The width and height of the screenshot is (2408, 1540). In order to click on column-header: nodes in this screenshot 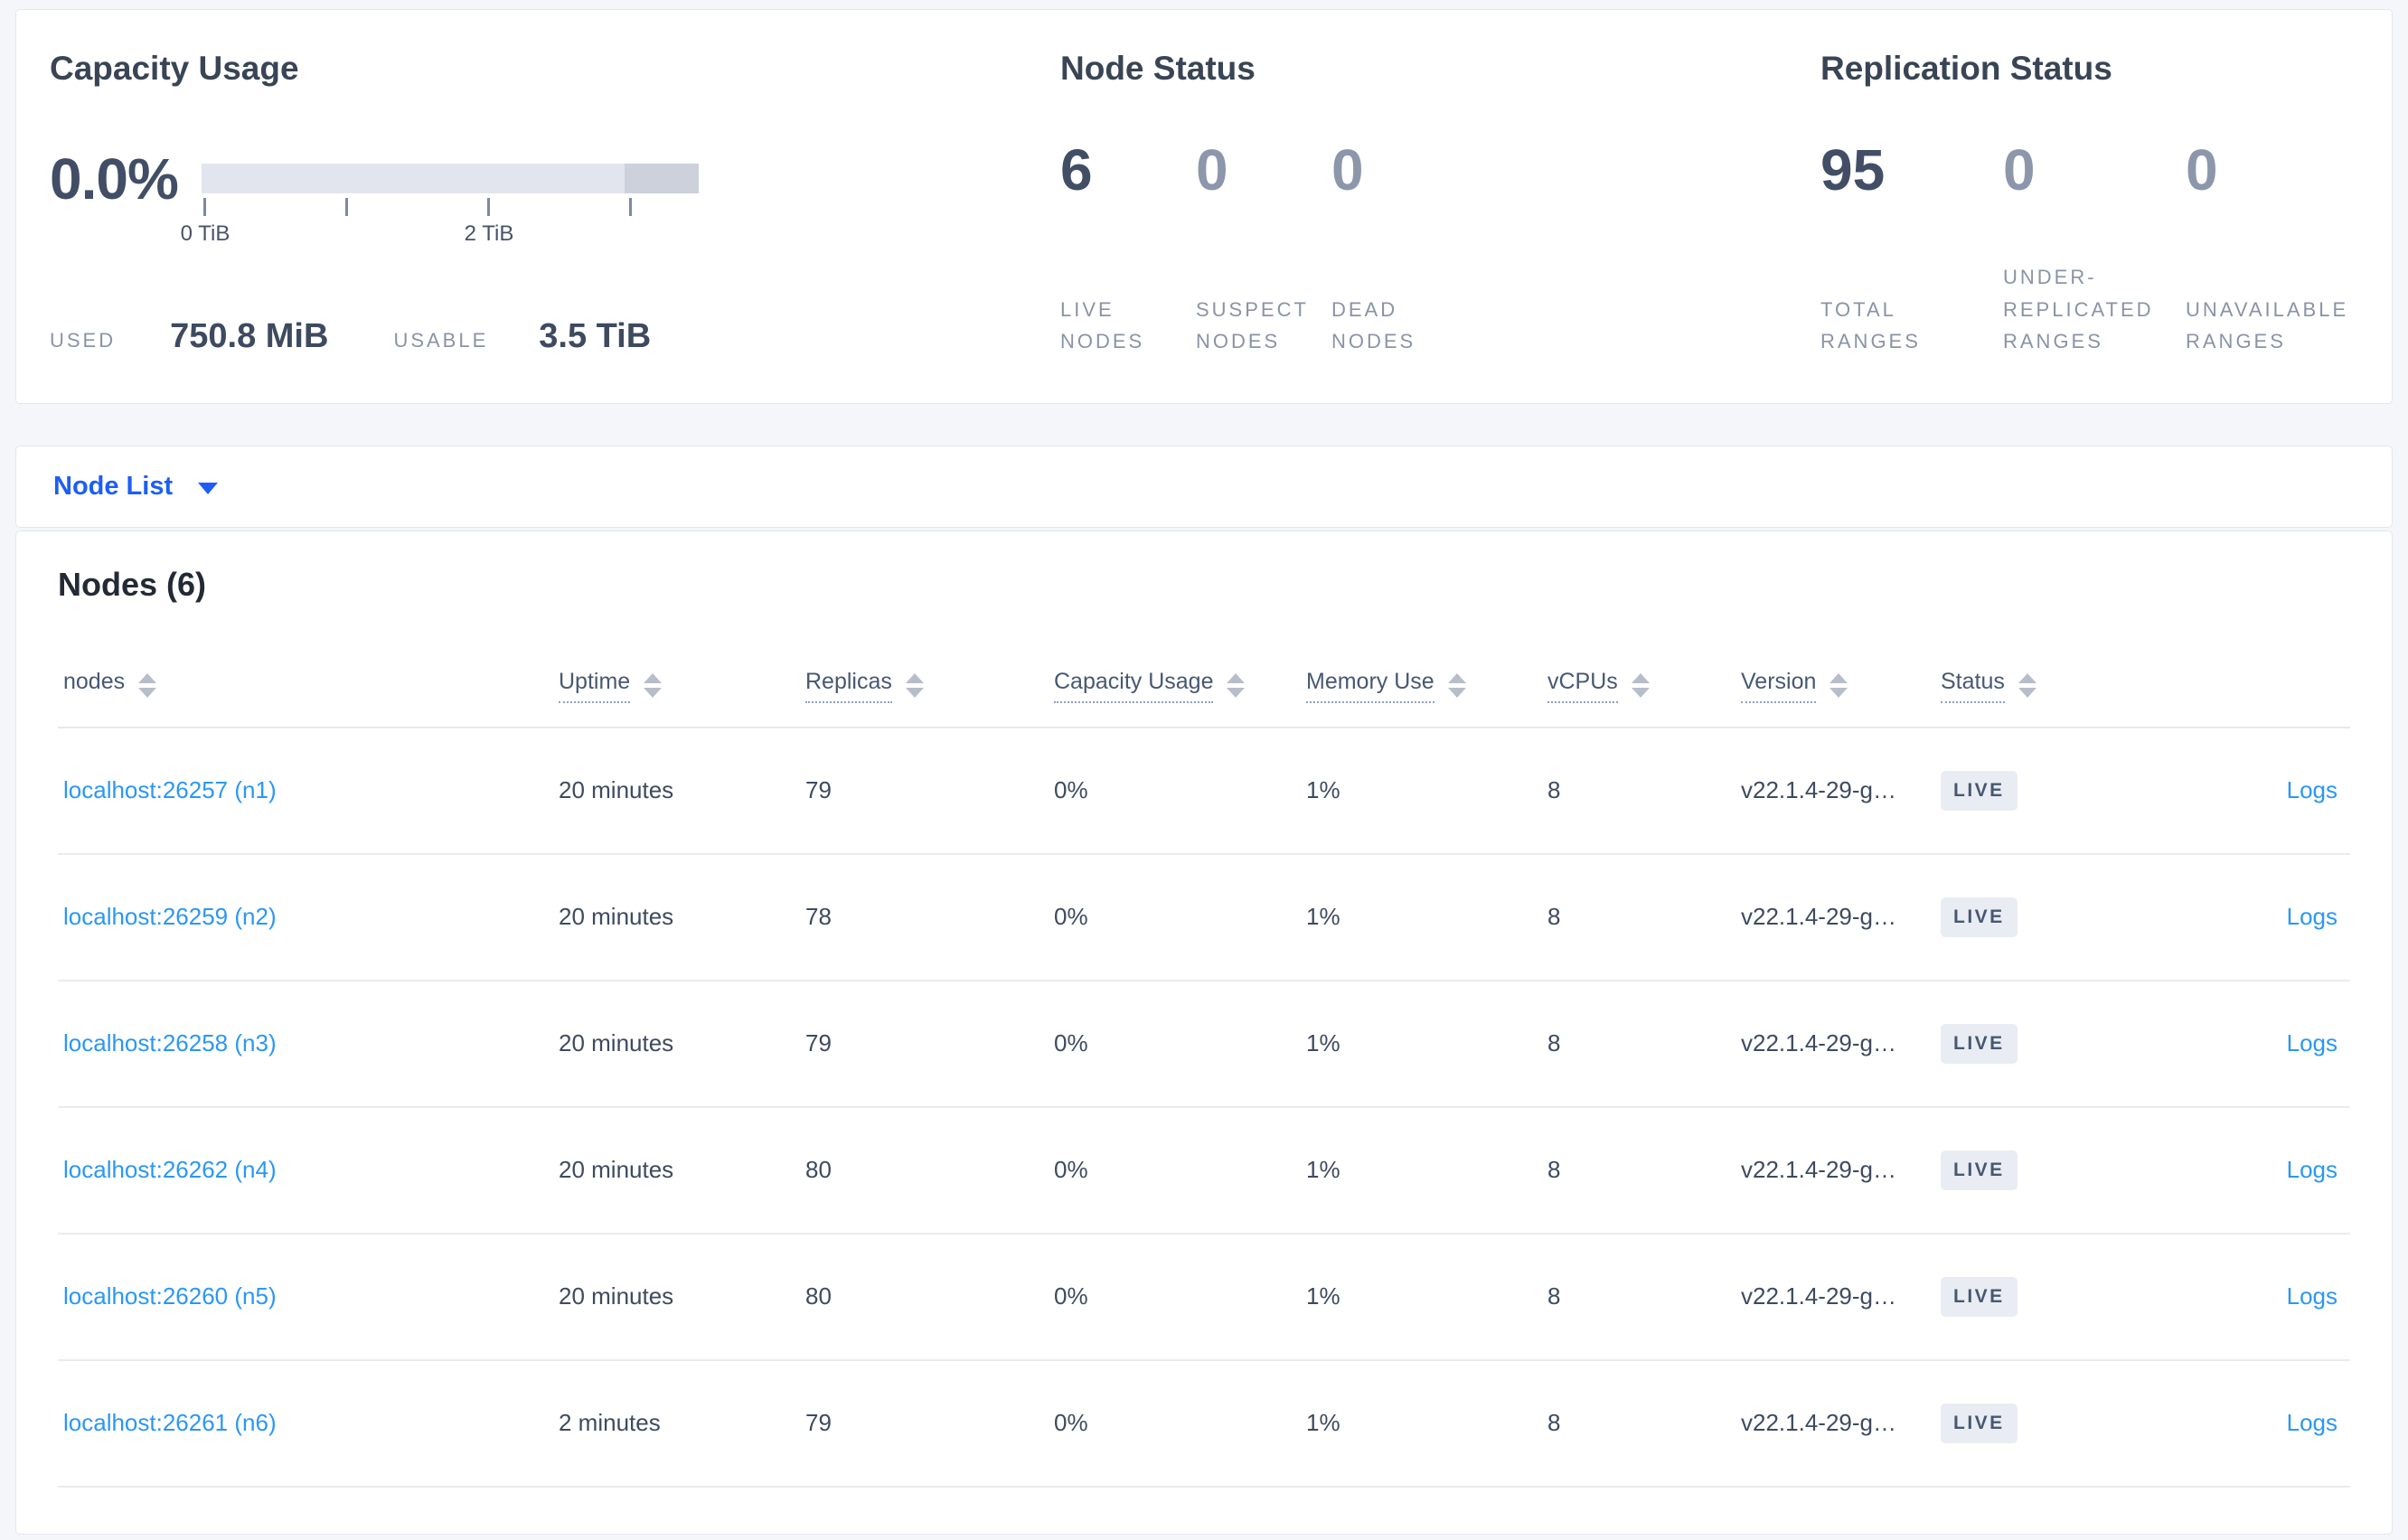, I will do `click(308, 686)`.